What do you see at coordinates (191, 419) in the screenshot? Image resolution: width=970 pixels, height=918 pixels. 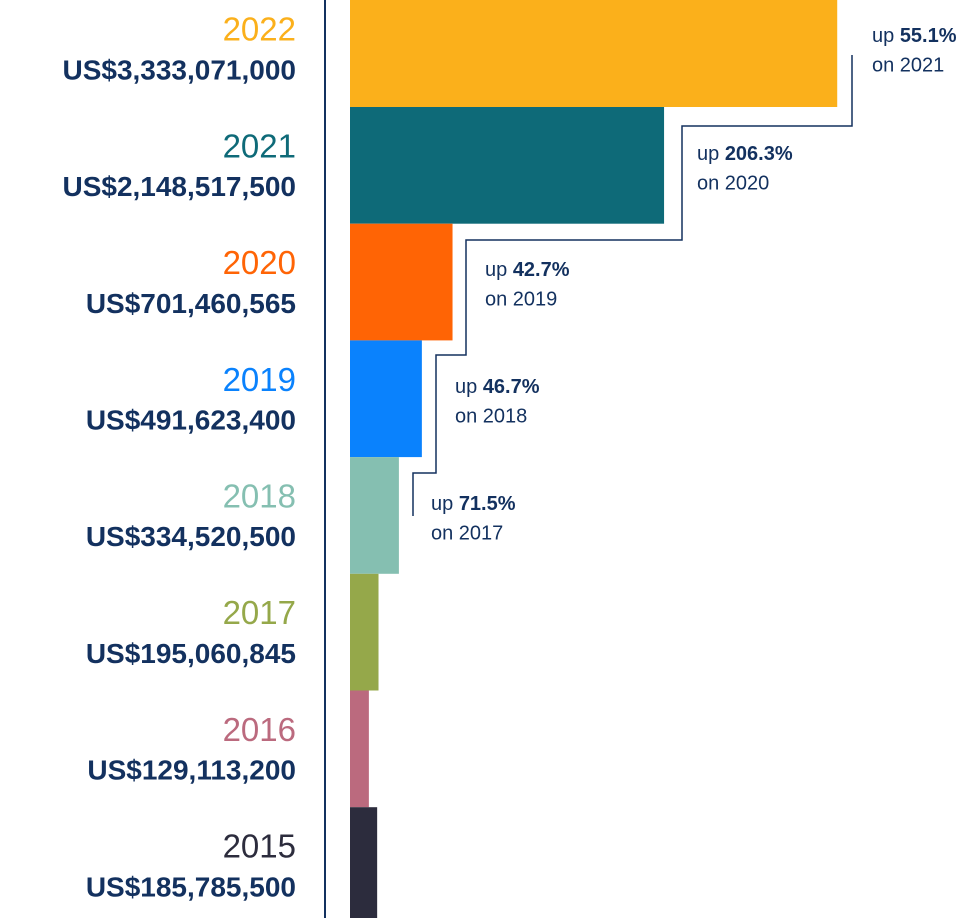 I see `value-label: US$491,623,400` at bounding box center [191, 419].